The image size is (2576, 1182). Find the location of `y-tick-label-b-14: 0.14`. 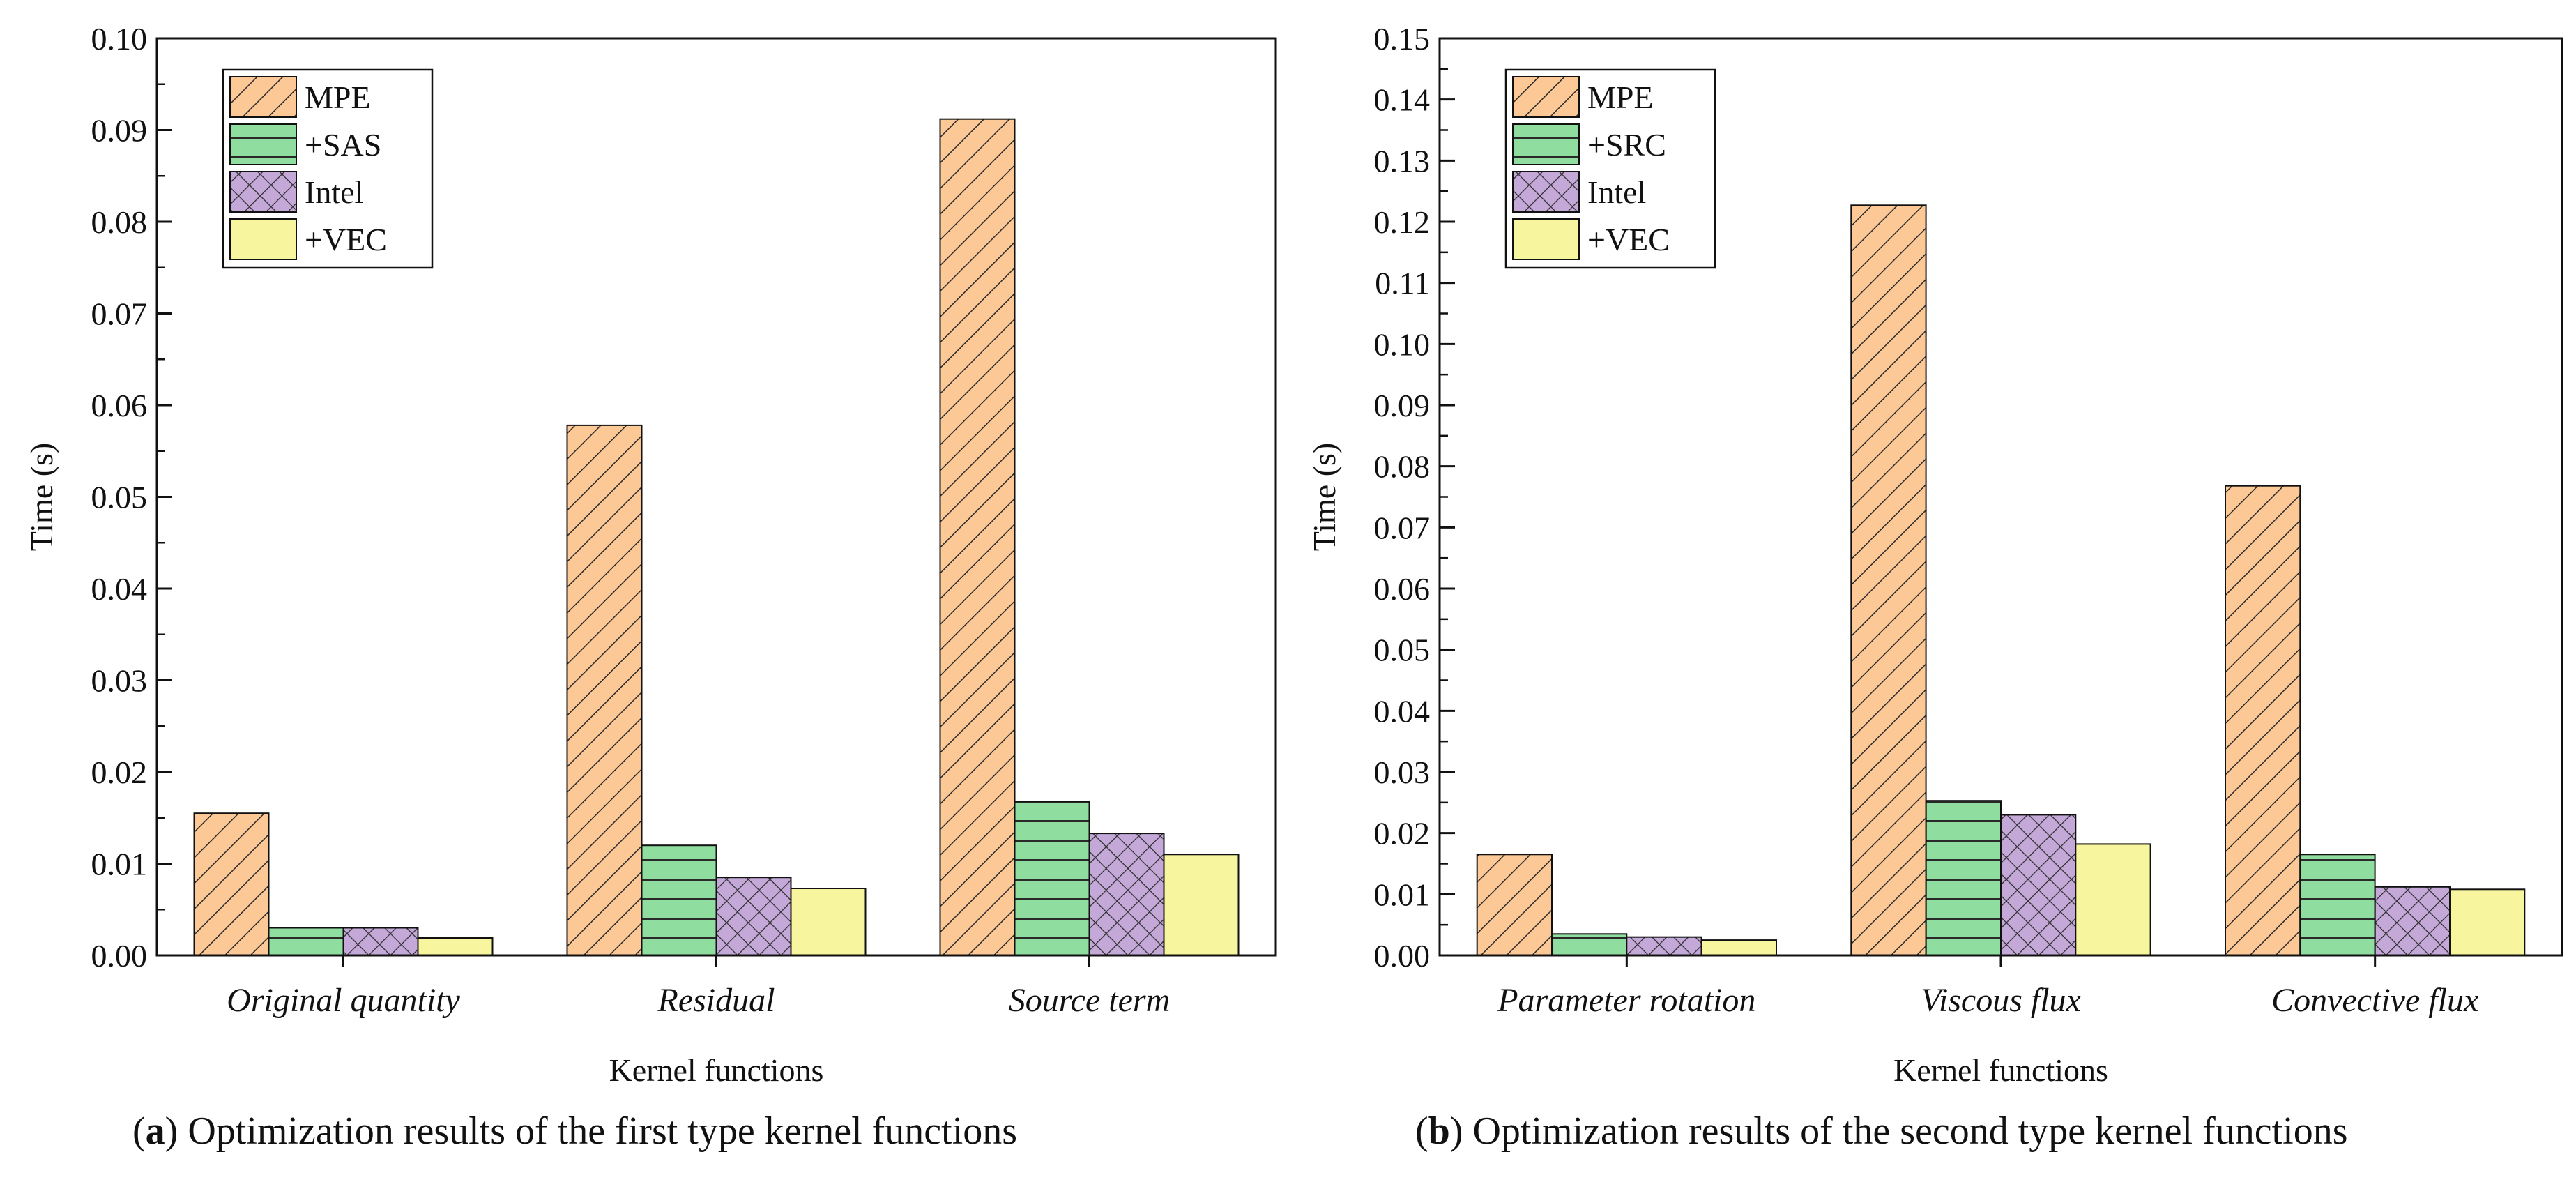

y-tick-label-b-14: 0.14 is located at coordinates (1402, 100).